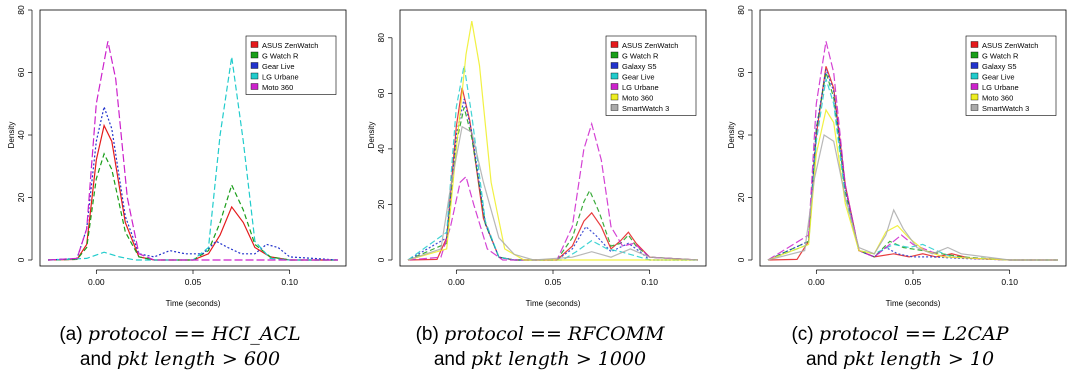  What do you see at coordinates (918, 359) in the screenshot?
I see `caption-c-math2: pkt length > 10` at bounding box center [918, 359].